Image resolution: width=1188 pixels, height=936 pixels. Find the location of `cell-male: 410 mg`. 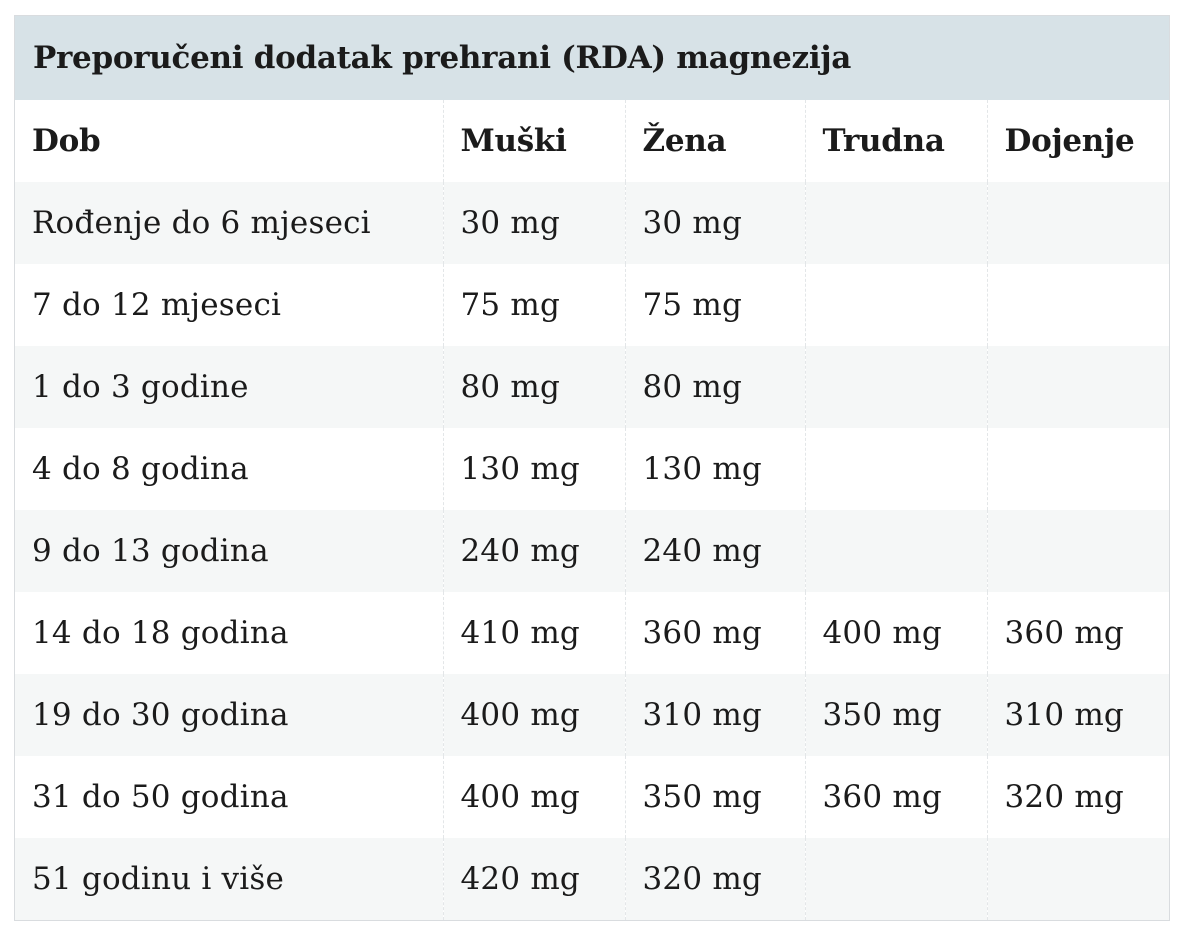

cell-male: 410 mg is located at coordinates (533, 633).